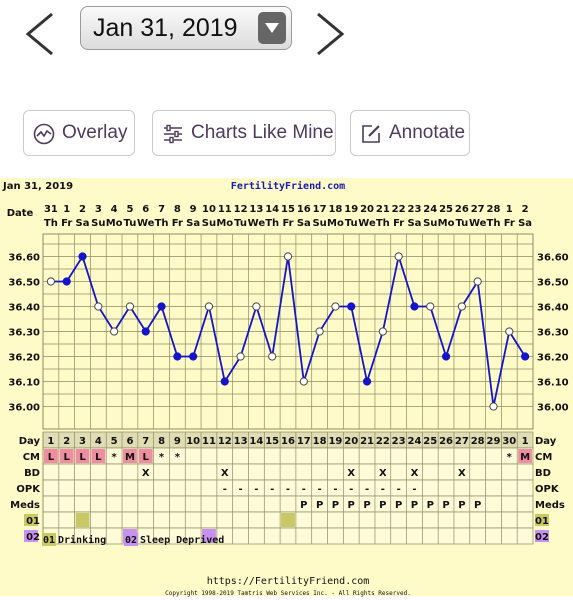 The height and width of the screenshot is (600, 573). I want to click on date-row-label: Date, so click(20, 213).